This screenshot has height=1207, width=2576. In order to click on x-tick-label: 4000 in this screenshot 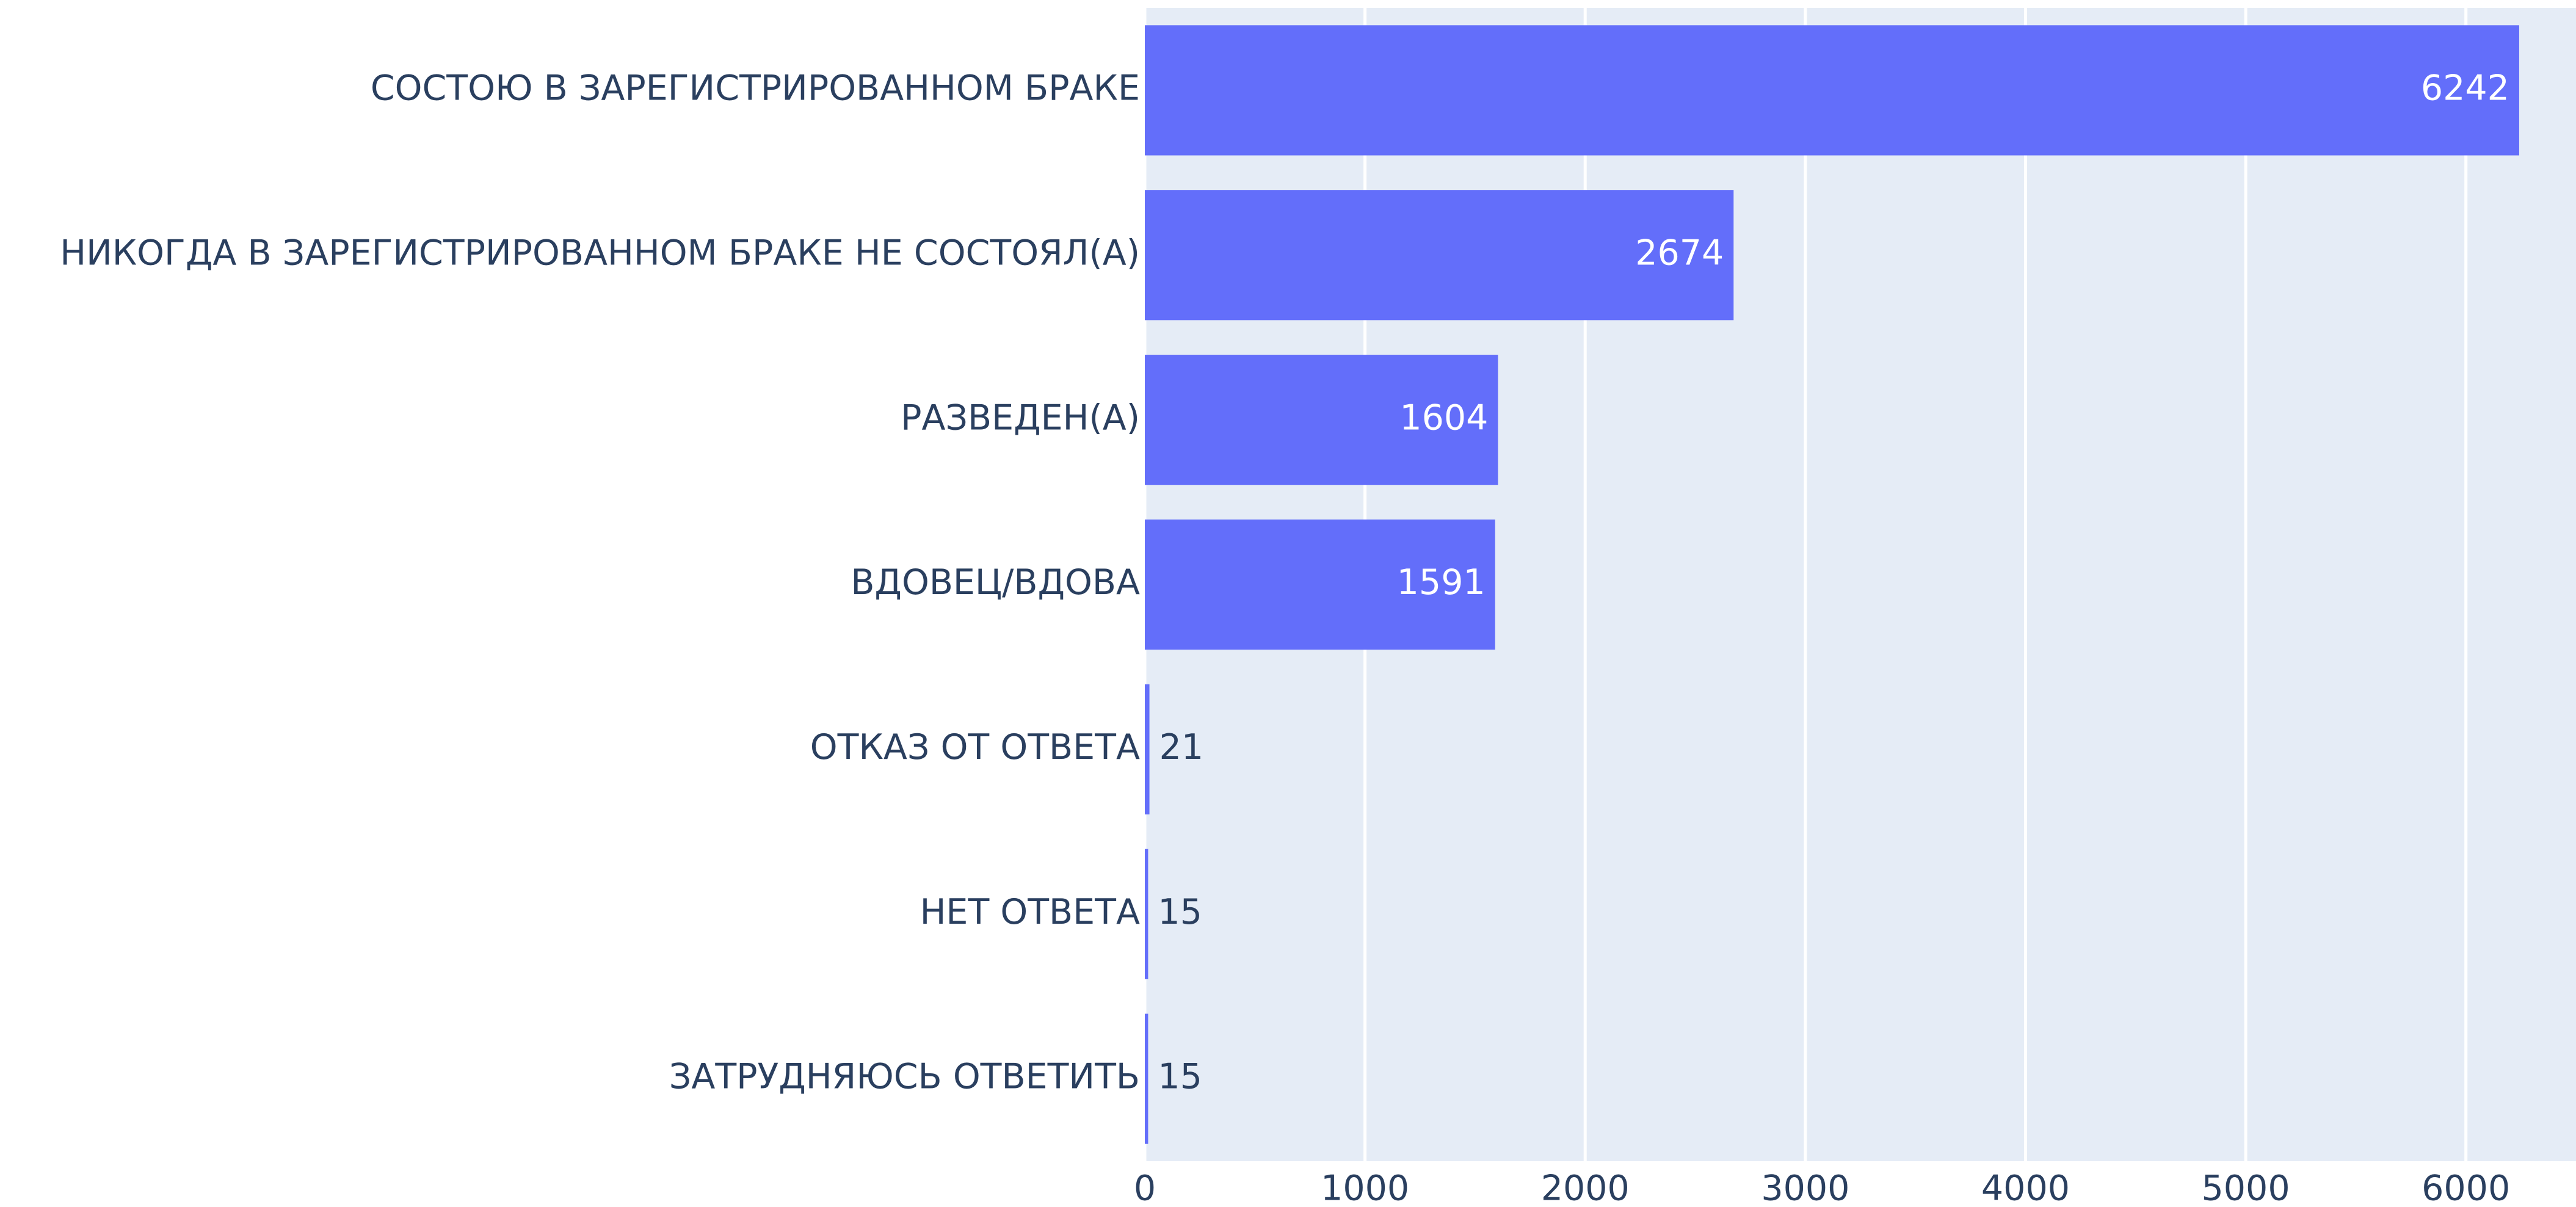, I will do `click(2025, 1188)`.